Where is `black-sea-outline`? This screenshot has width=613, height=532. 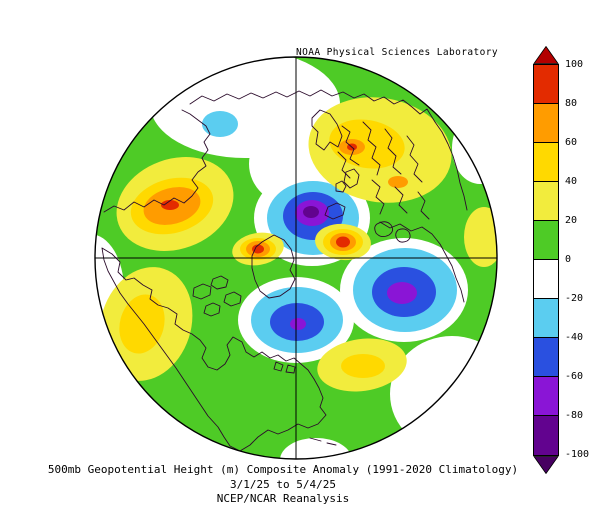 black-sea-outline is located at coordinates (384, 229).